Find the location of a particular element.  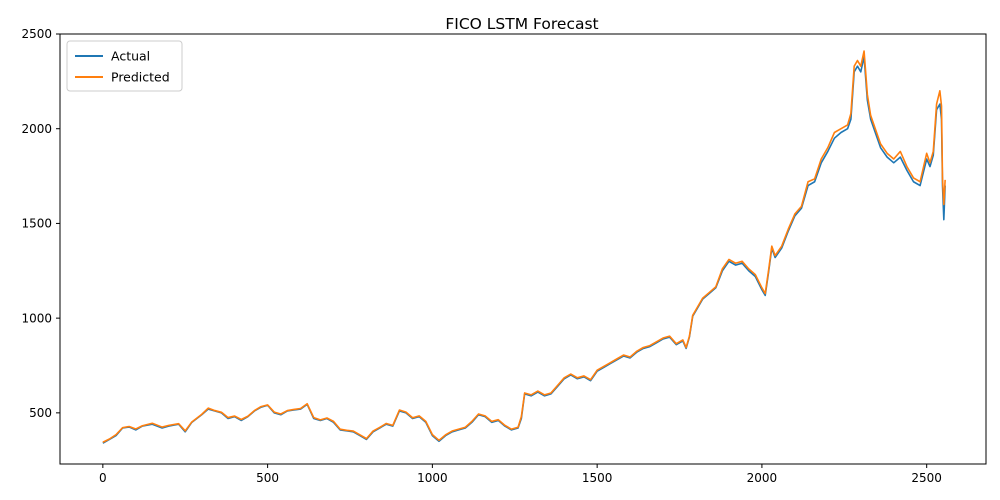

legend: Actual Predicted is located at coordinates (124, 66).